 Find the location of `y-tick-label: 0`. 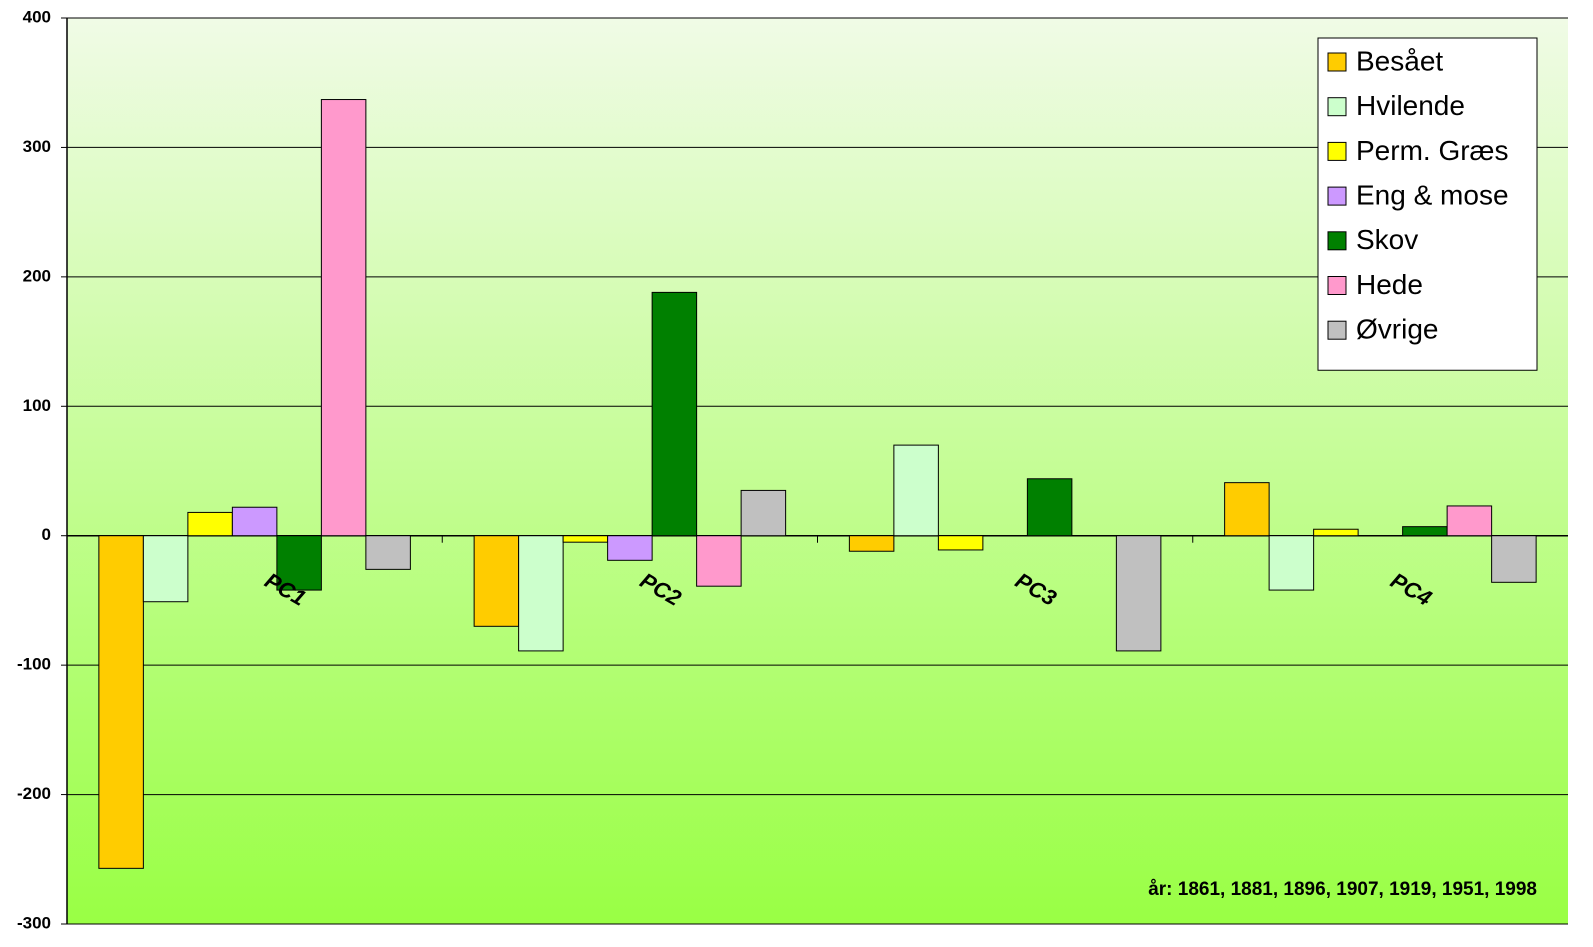

y-tick-label: 0 is located at coordinates (46, 534).